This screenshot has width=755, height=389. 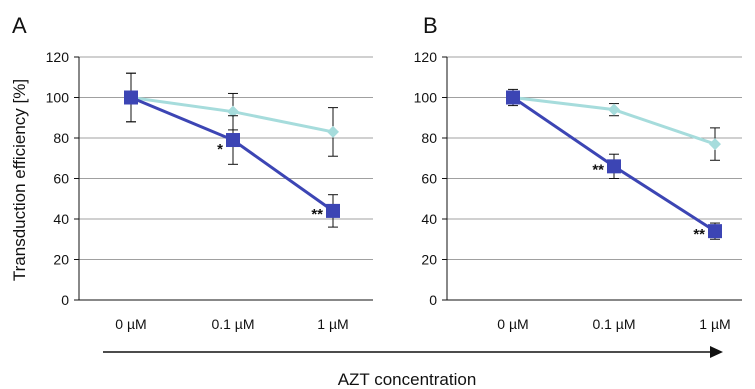 What do you see at coordinates (614, 125) in the screenshot?
I see `series-light` at bounding box center [614, 125].